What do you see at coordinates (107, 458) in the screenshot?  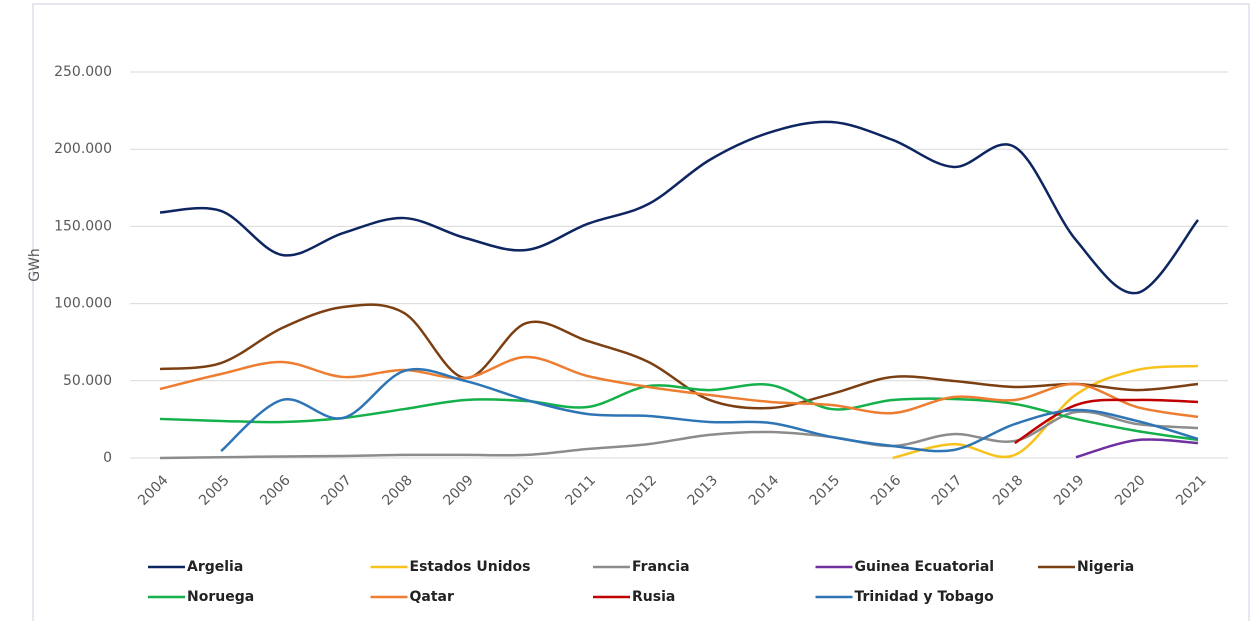 I see `y-tick-label: 0` at bounding box center [107, 458].